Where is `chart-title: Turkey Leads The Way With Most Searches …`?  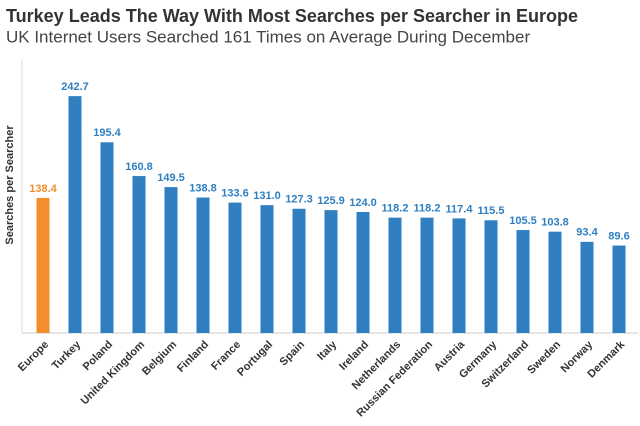
chart-title: Turkey Leads The Way With Most Searches … is located at coordinates (292, 16).